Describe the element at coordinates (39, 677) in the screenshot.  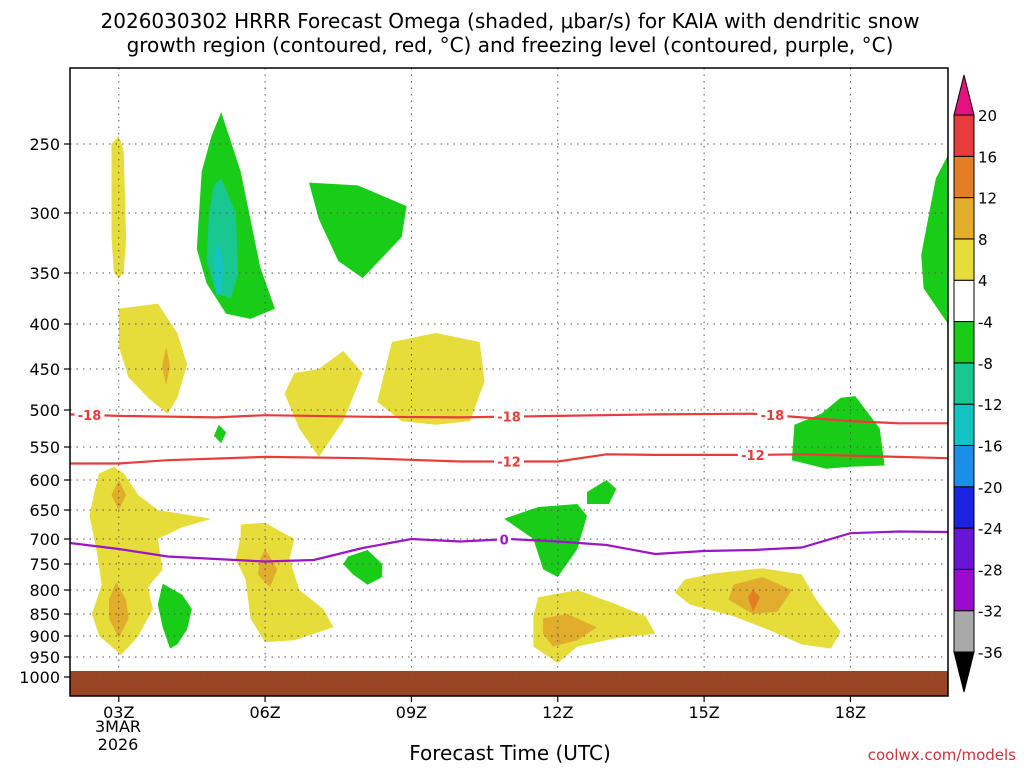
I see `y-tick-label-1000: 1000` at that location.